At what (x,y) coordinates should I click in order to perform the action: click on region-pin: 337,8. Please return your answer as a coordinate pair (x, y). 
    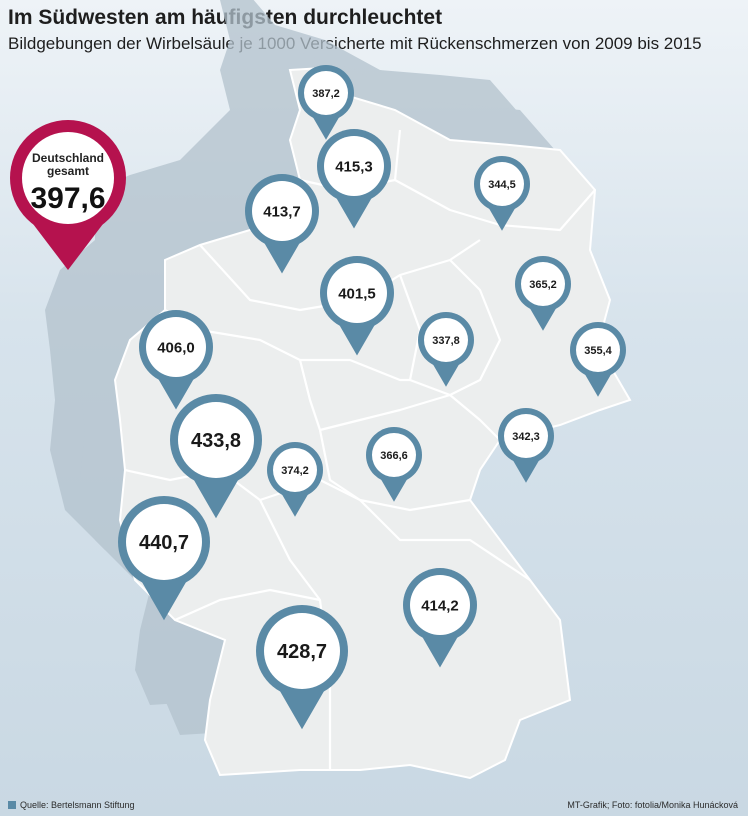
    Looking at the image, I should click on (446, 349).